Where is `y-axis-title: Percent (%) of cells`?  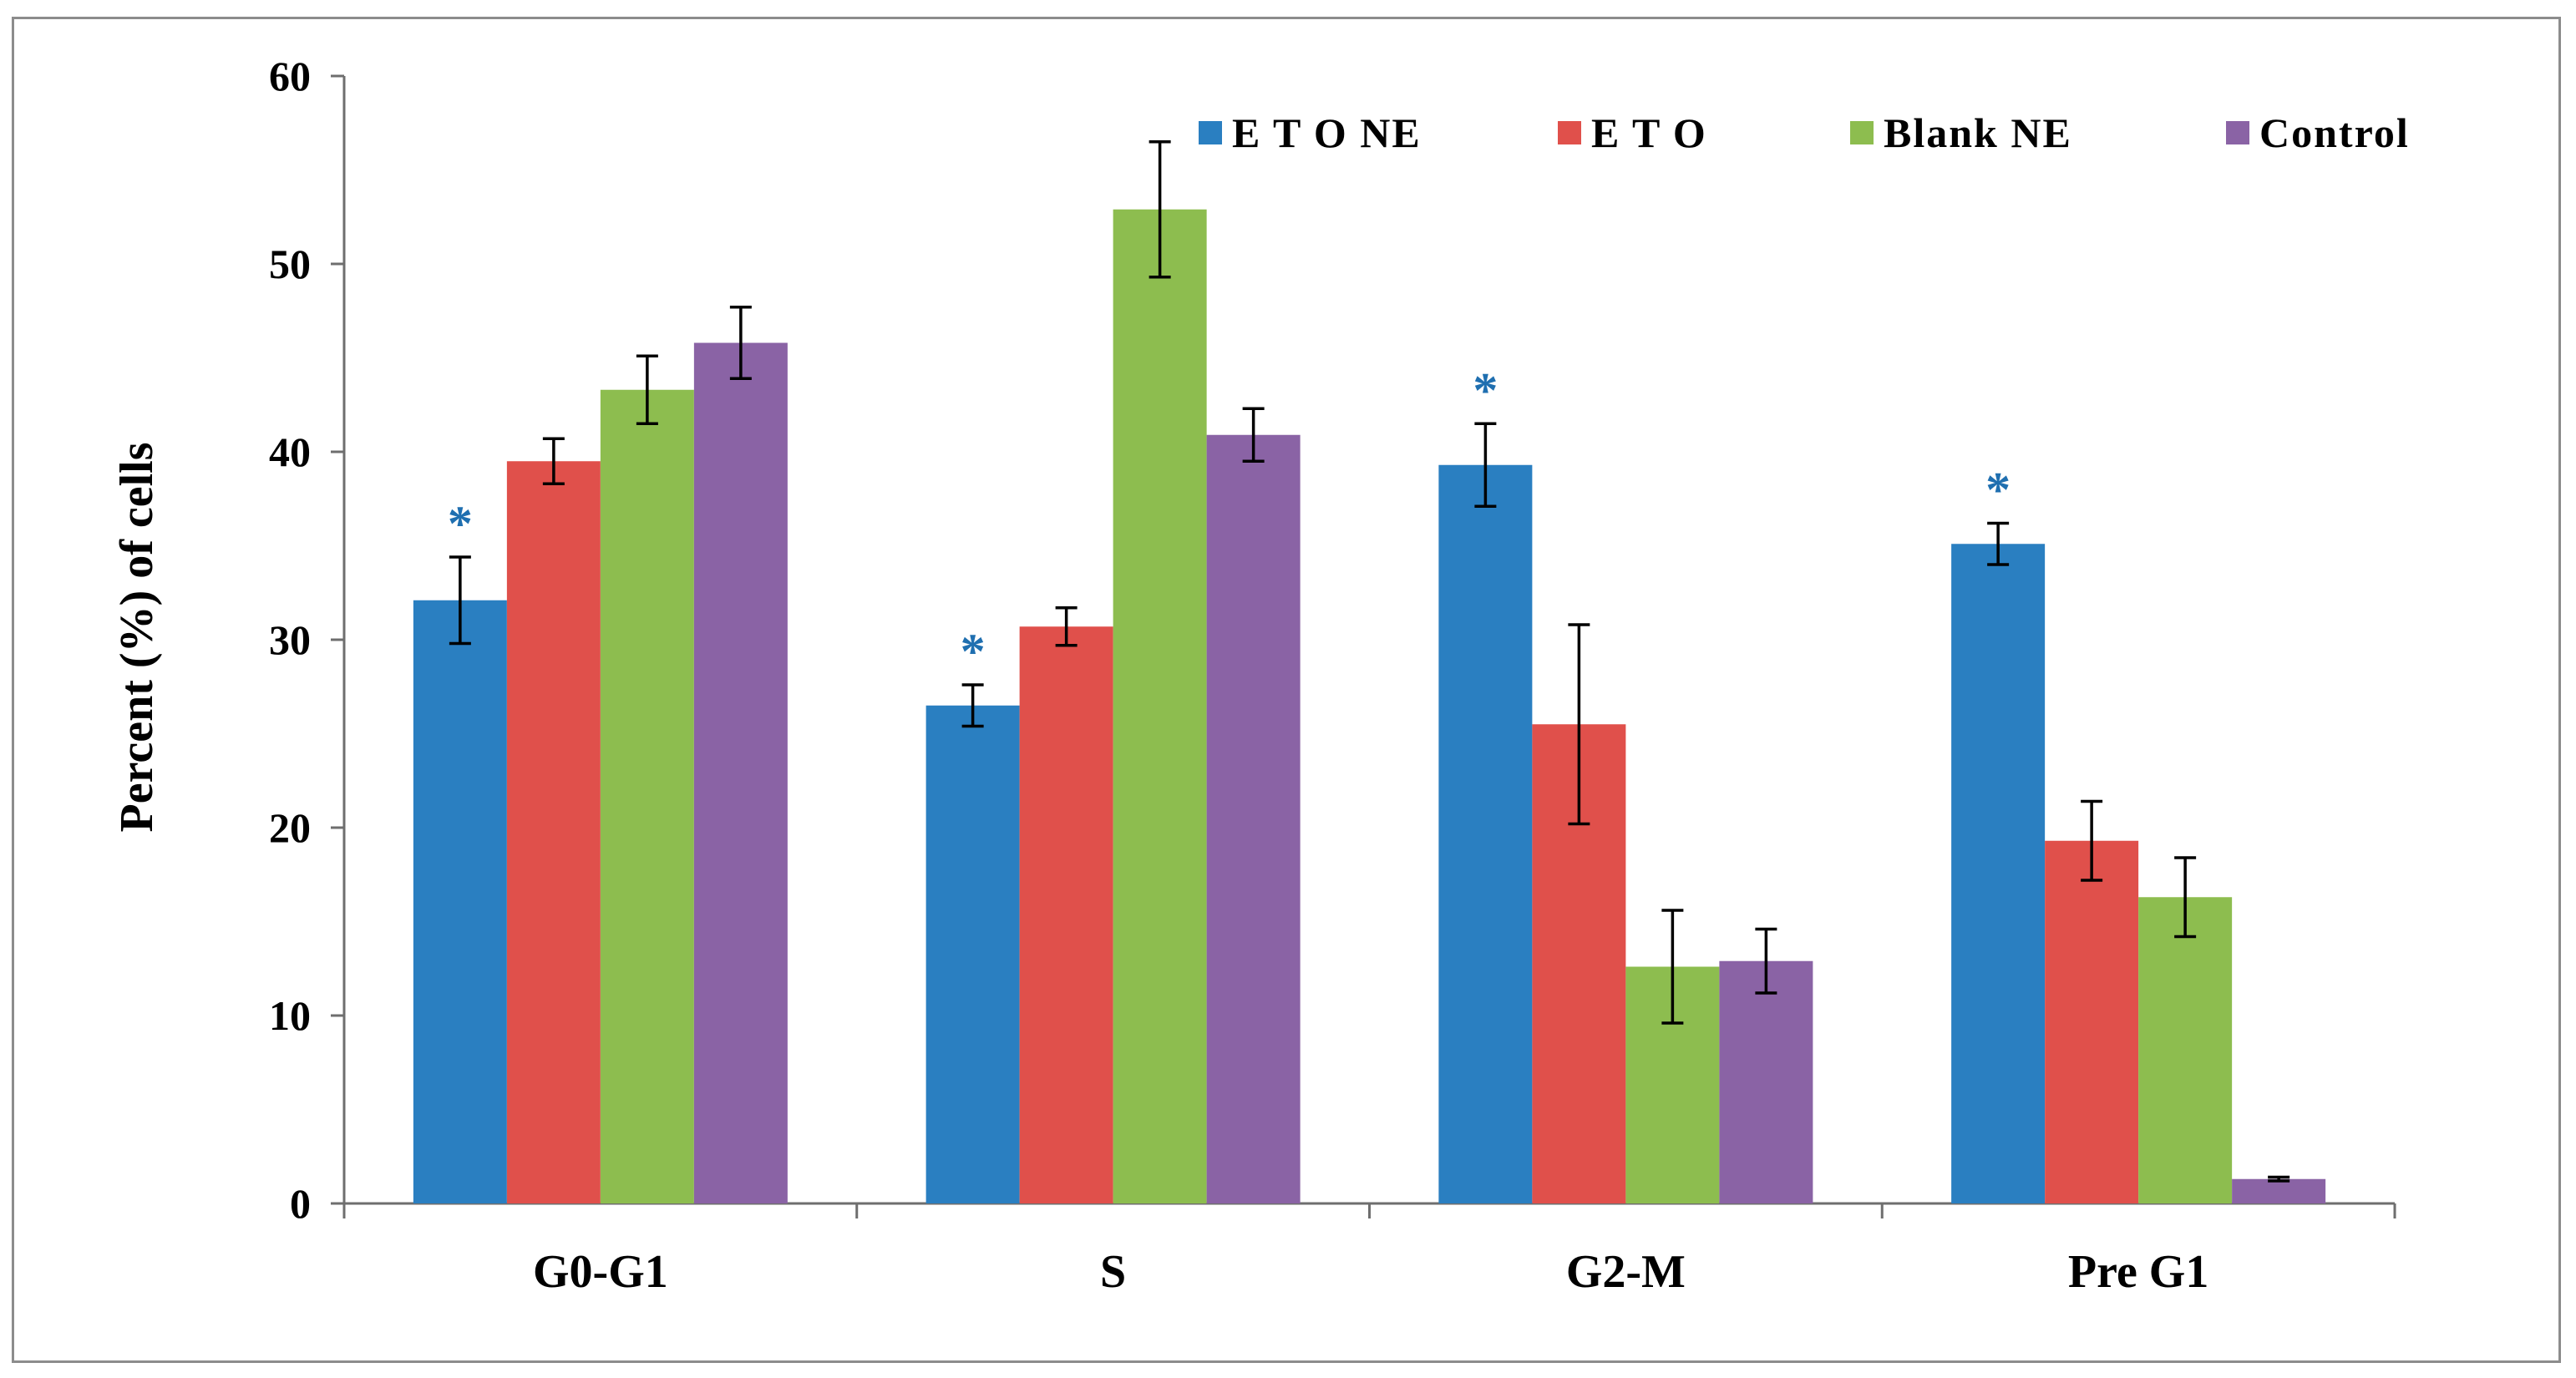
y-axis-title: Percent (%) of cells is located at coordinates (137, 638).